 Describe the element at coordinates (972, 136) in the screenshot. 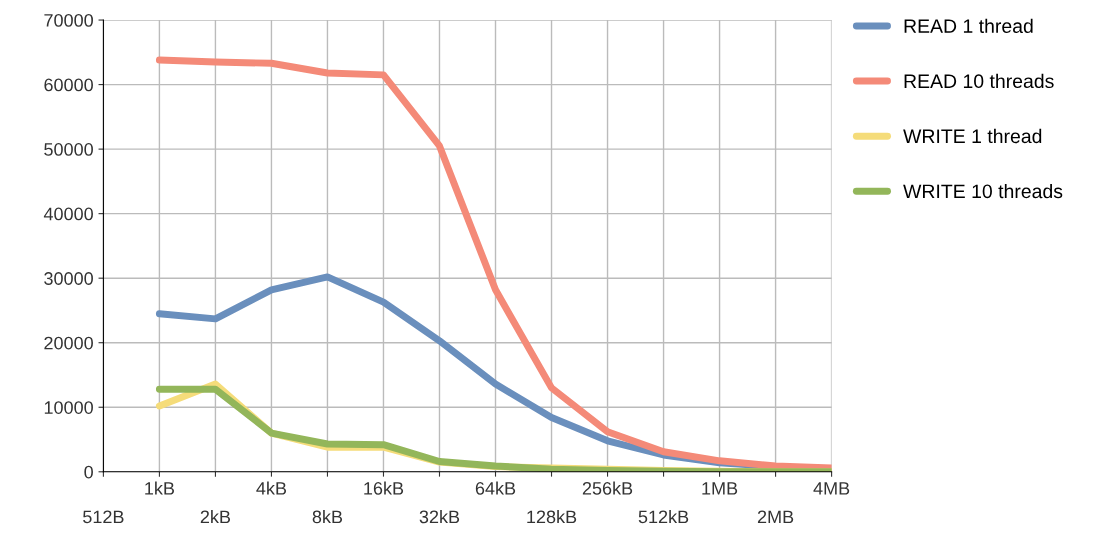

I see `legend-label: WRITE 1 thread` at that location.